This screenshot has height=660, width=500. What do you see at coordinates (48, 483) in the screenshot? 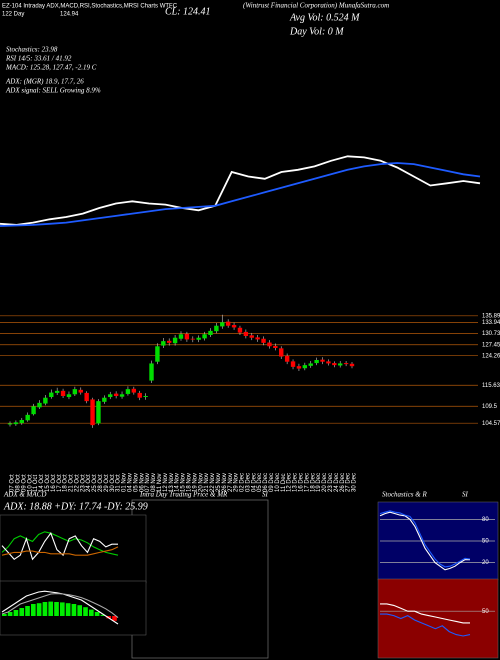
I see `x-tick-label: 15 Oct` at bounding box center [48, 483].